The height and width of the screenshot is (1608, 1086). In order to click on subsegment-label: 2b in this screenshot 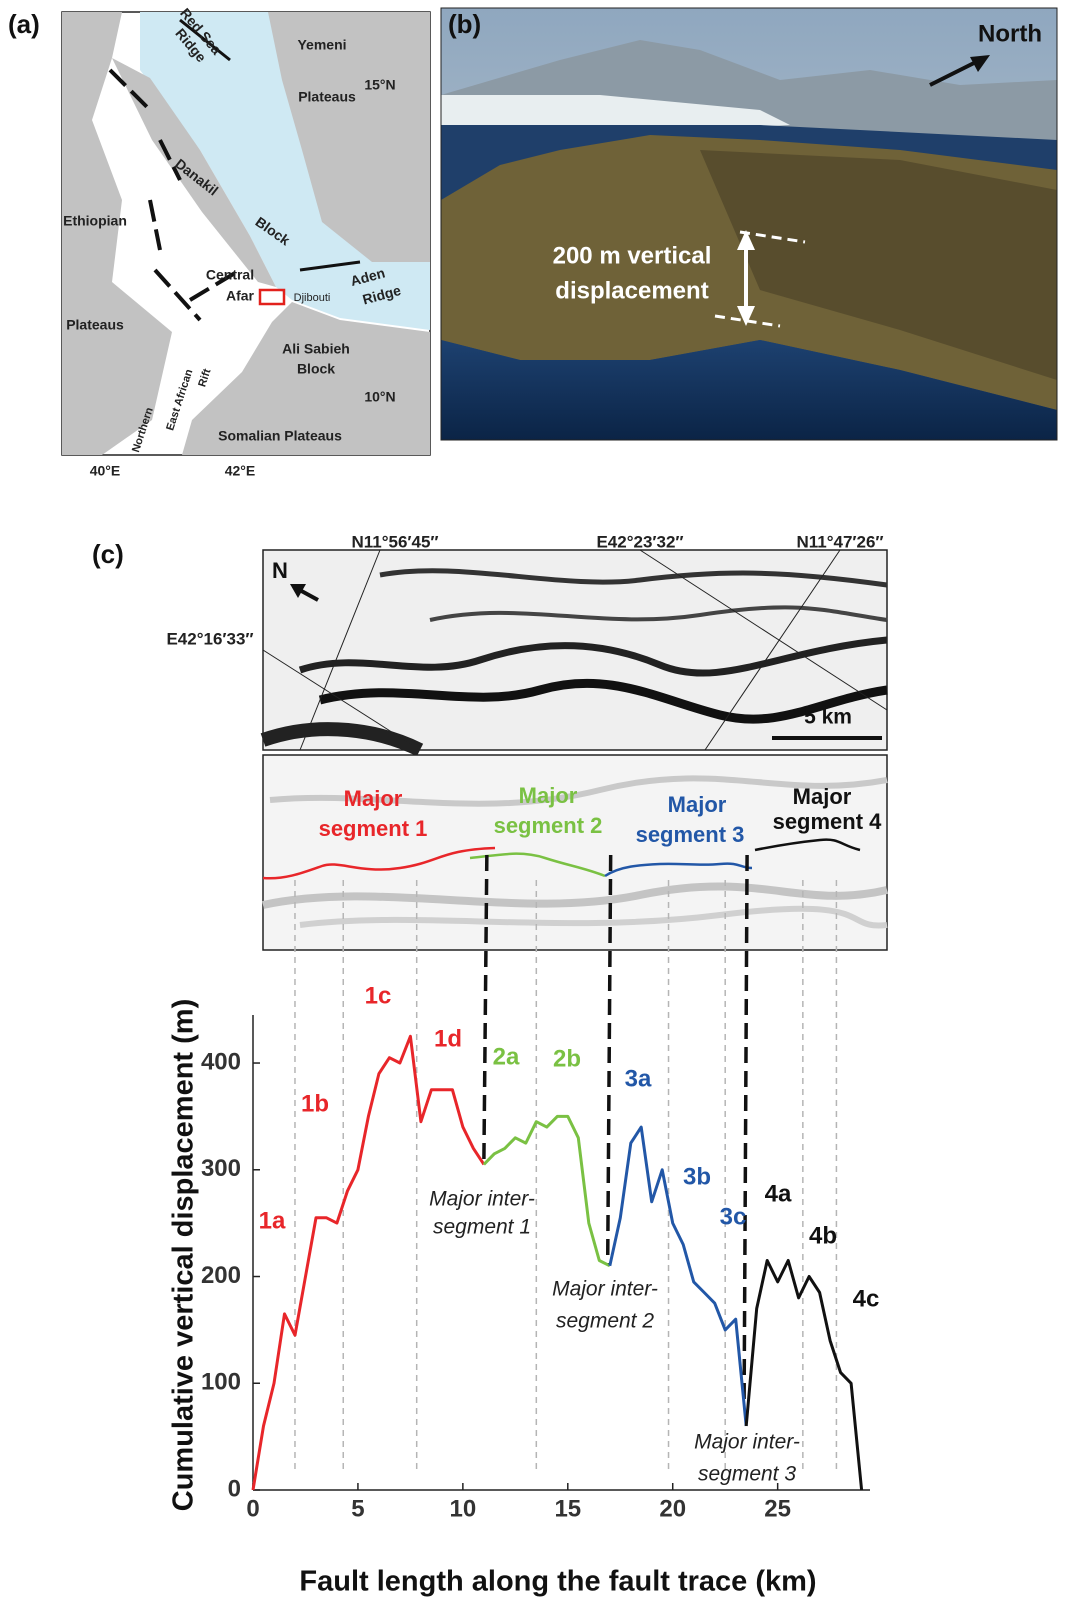, I will do `click(567, 1058)`.